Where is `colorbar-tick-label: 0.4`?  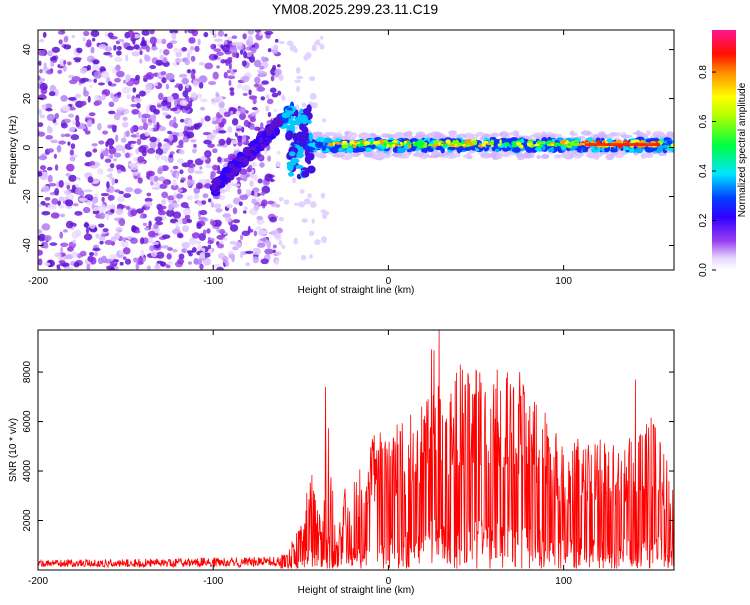 colorbar-tick-label: 0.4 is located at coordinates (703, 171).